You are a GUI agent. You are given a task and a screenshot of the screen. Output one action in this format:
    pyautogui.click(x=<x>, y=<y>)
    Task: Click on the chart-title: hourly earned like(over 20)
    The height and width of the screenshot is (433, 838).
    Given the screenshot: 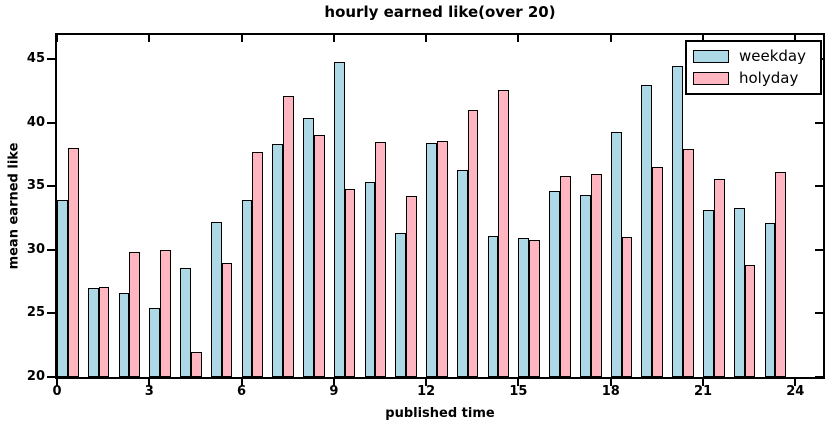 What is the action you would take?
    pyautogui.click(x=440, y=12)
    